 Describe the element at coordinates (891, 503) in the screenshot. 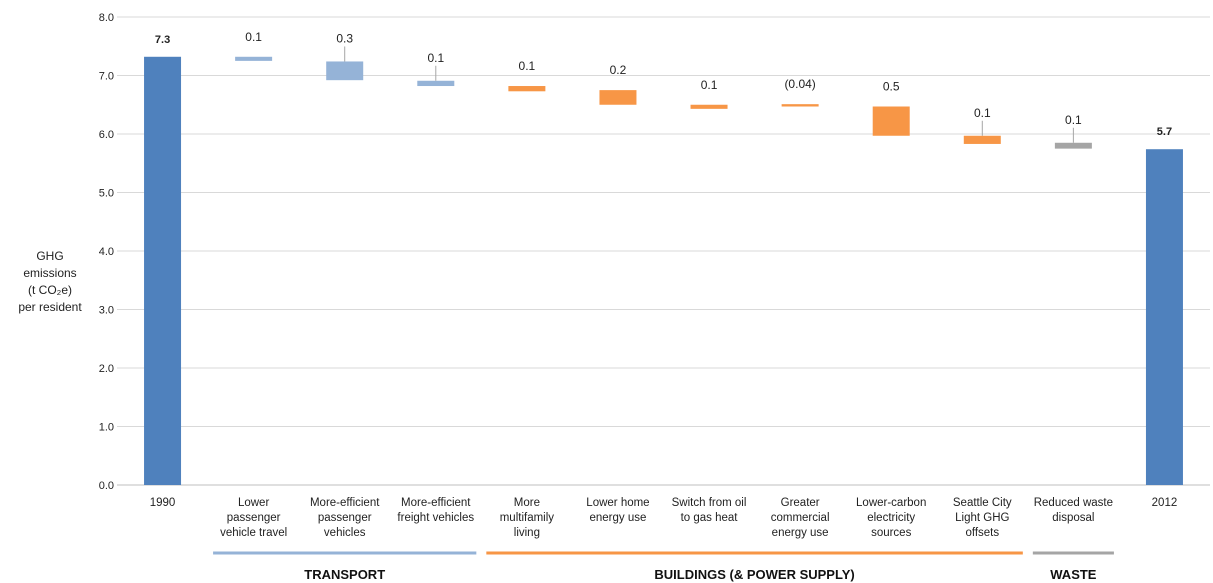

I see `x-category-label: Lower-carbon` at that location.